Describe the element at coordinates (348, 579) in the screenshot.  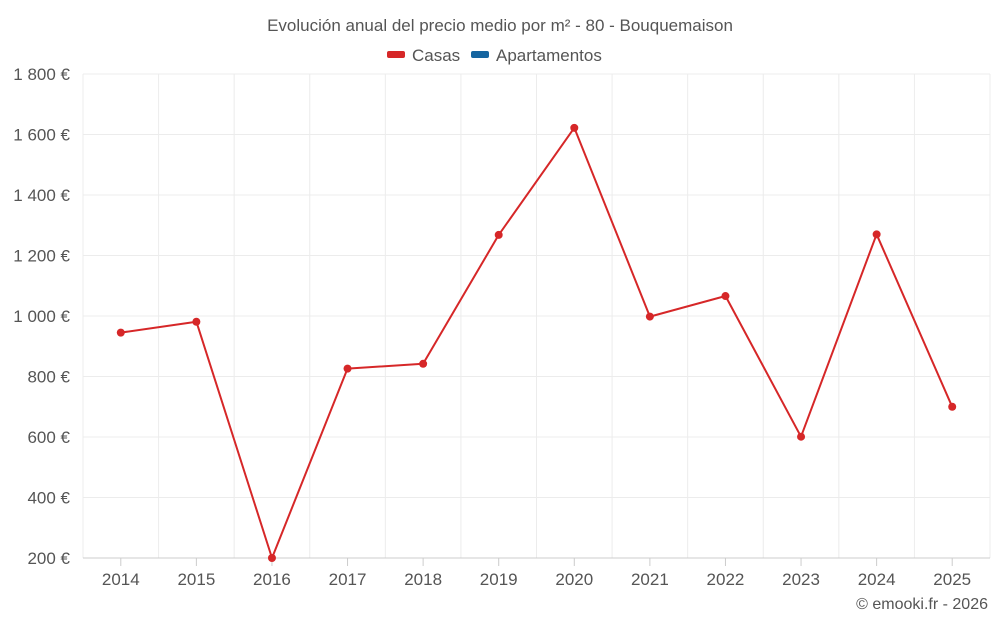
I see `x-tick-label: 2017` at that location.